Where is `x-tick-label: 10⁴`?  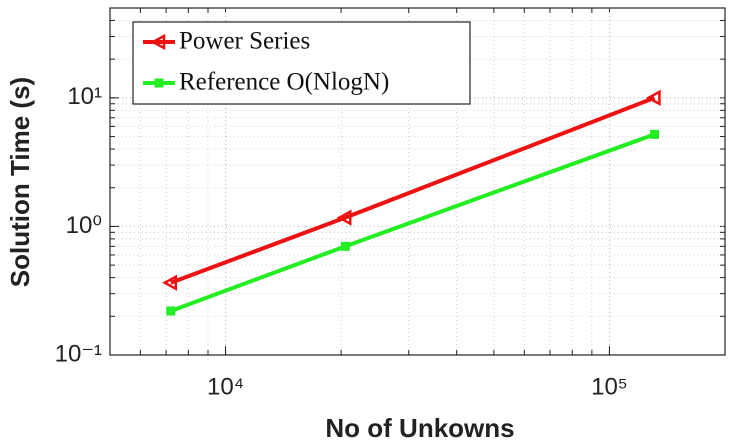 x-tick-label: 10⁴ is located at coordinates (225, 386).